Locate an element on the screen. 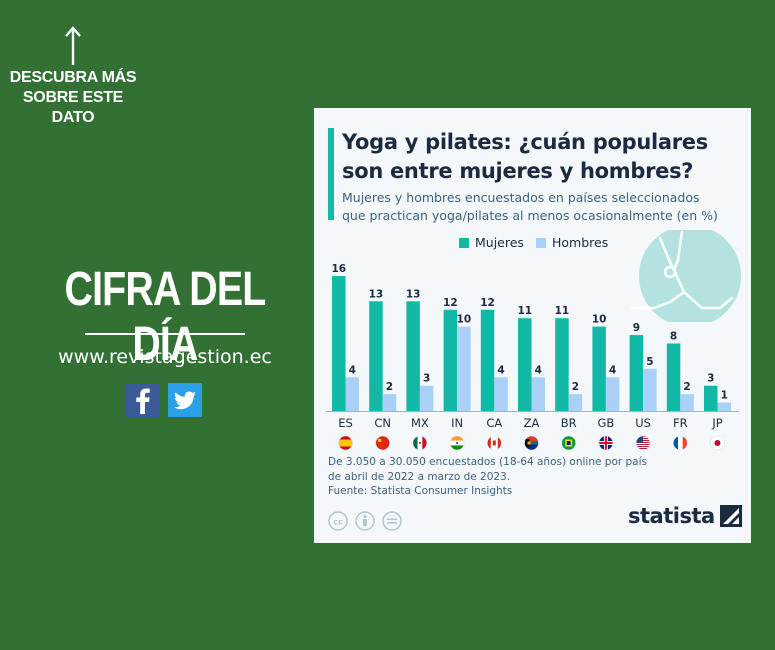 The width and height of the screenshot is (775, 650). bar-mujeres-us is located at coordinates (636, 373).